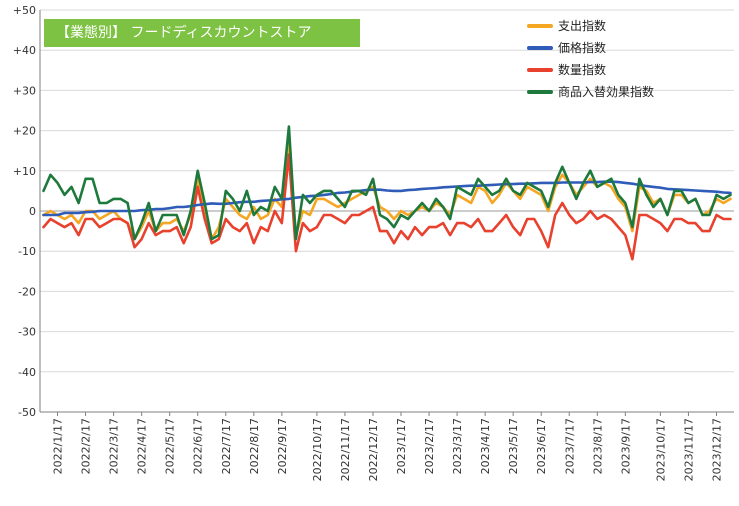 This screenshot has height=506, width=739. I want to click on x-tick-label: 2022/10/17, so click(317, 449).